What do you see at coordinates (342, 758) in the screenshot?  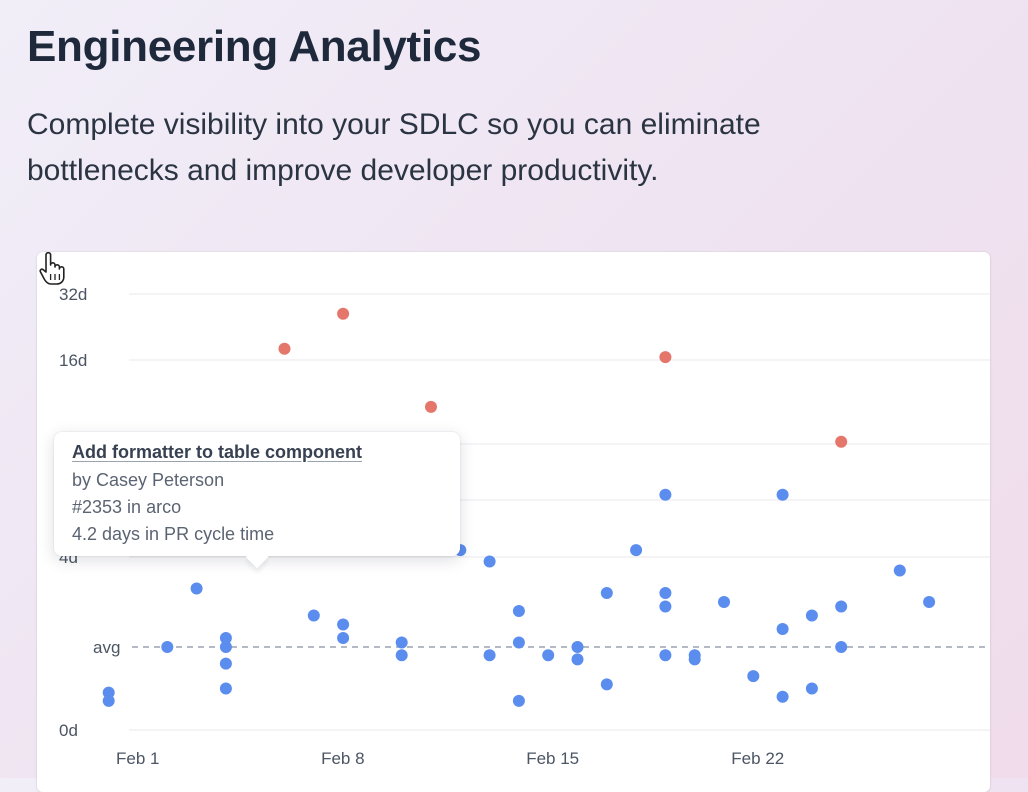 I see `x-tick-label: Feb 8` at bounding box center [342, 758].